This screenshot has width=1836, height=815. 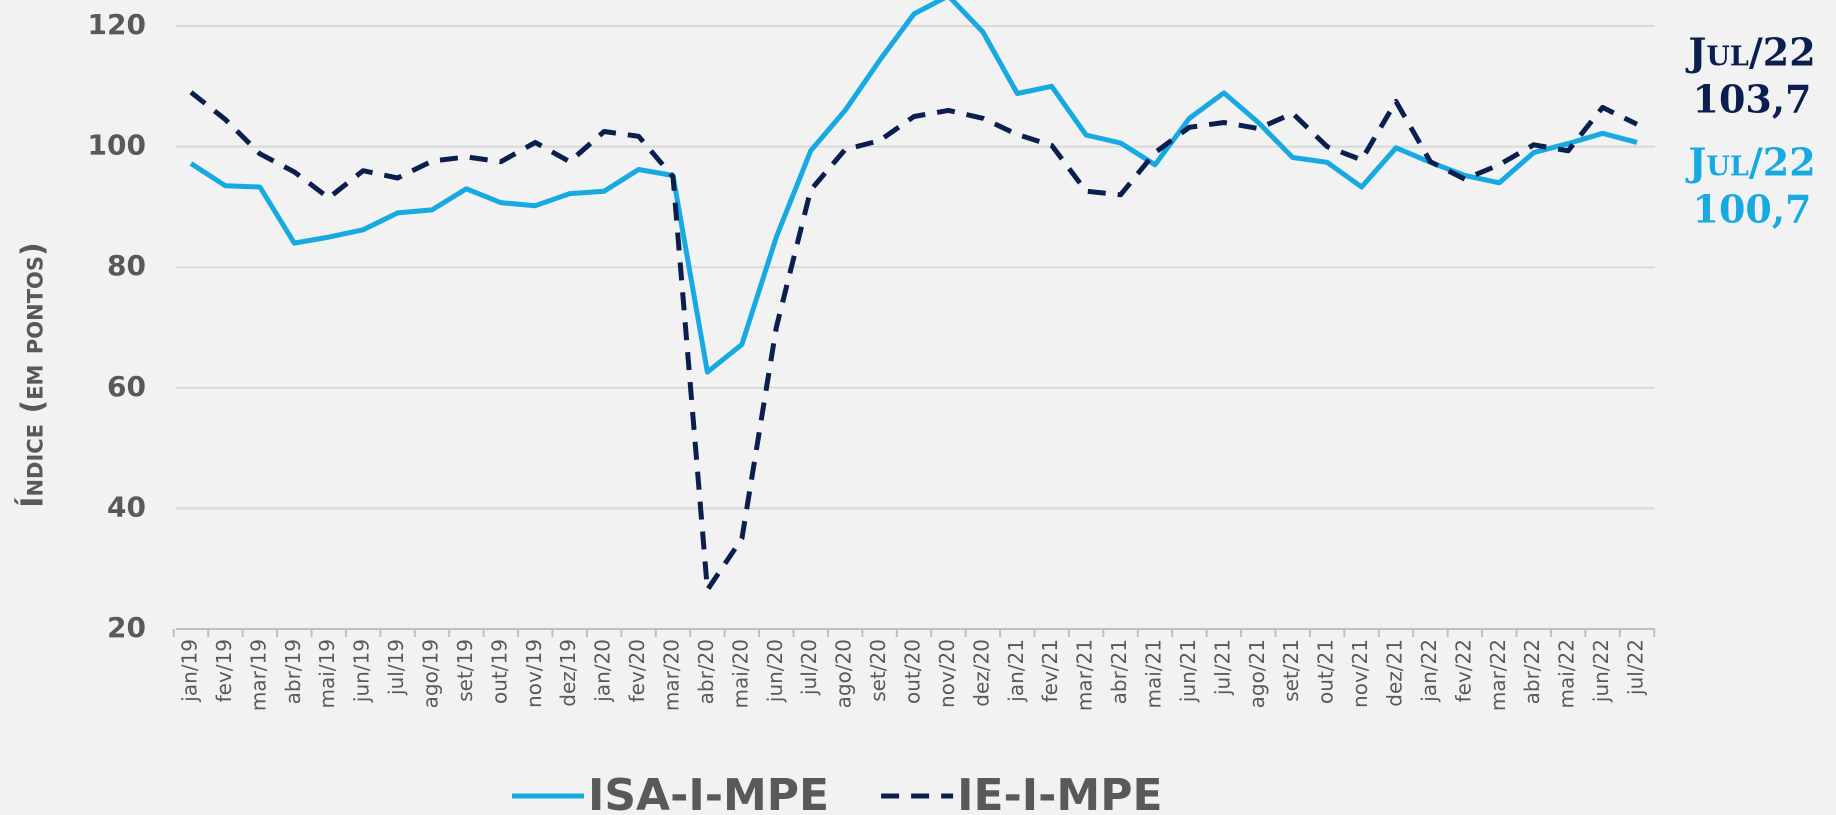 I want to click on x-tick-label: jul/19, so click(x=396, y=667).